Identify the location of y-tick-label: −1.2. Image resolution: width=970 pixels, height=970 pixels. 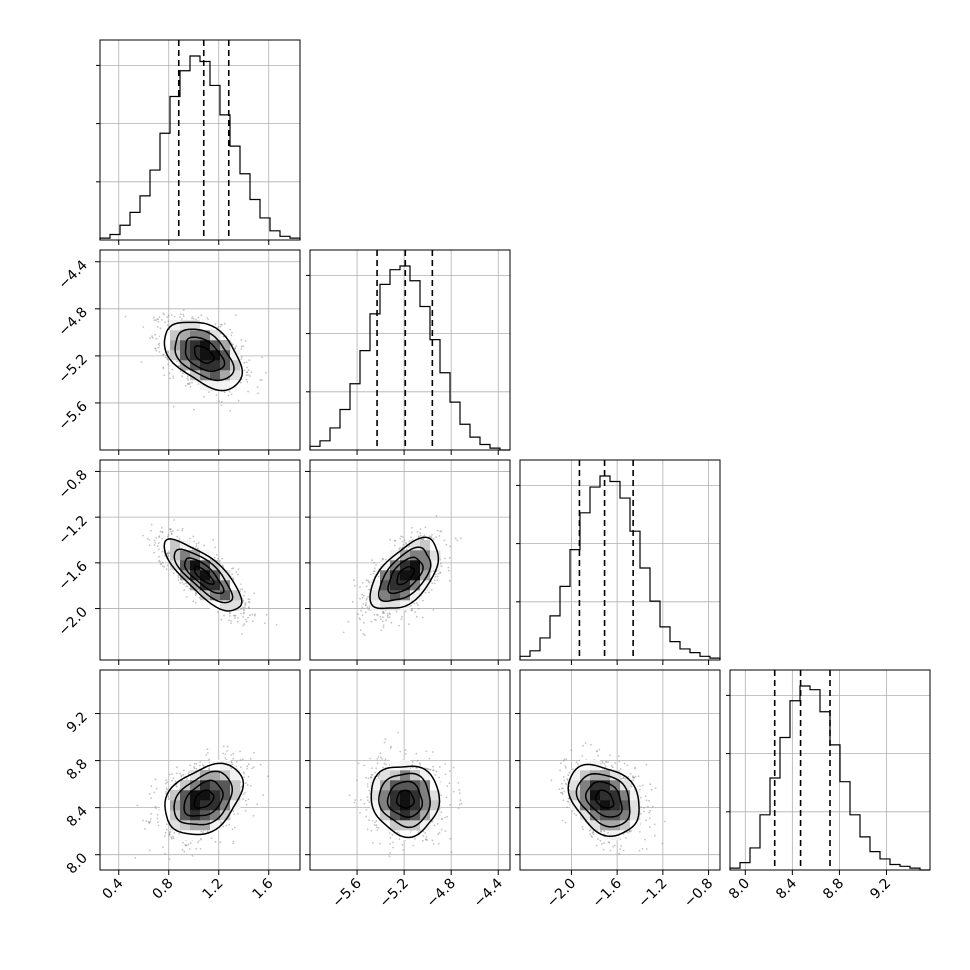
(72, 530).